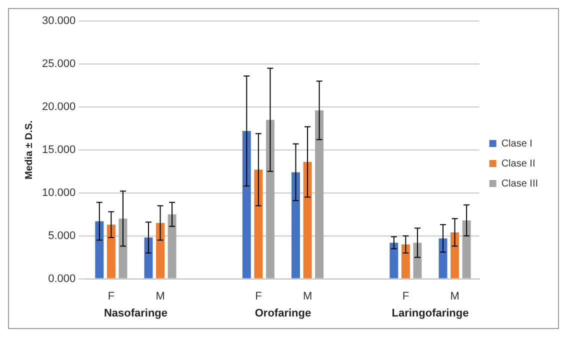  What do you see at coordinates (516, 144) in the screenshot?
I see `legend-label: Clase I` at bounding box center [516, 144].